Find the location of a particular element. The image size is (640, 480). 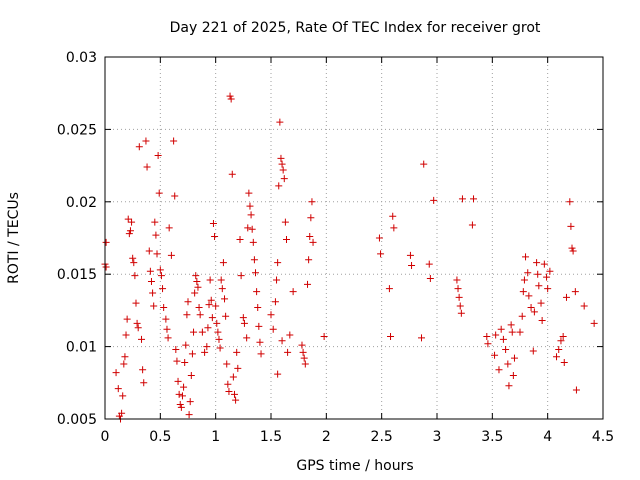

y-tick-label: 0.015 is located at coordinates (77, 275).